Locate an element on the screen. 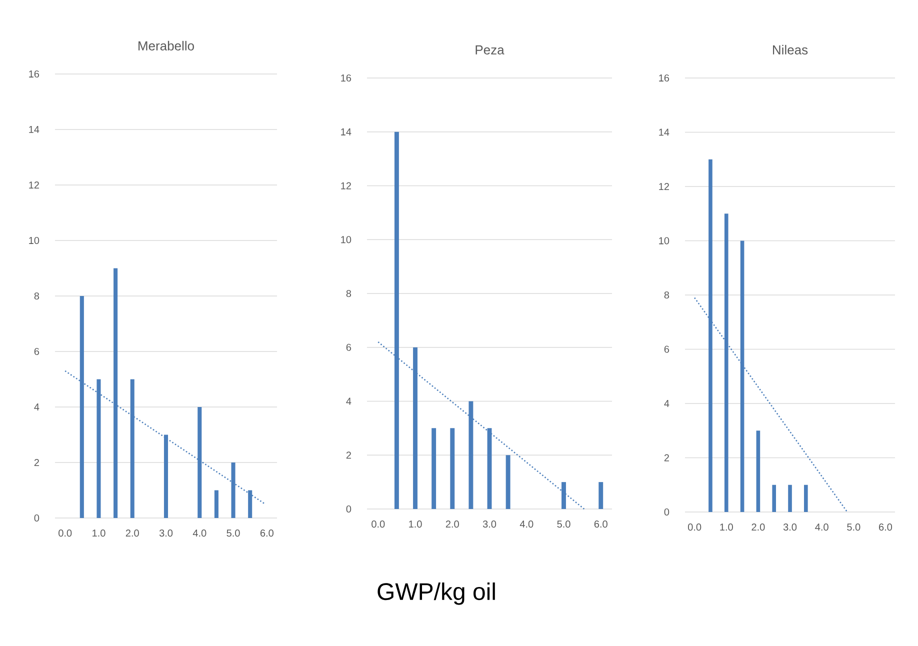 The height and width of the screenshot is (646, 918). chart-title: Nileas is located at coordinates (790, 49).